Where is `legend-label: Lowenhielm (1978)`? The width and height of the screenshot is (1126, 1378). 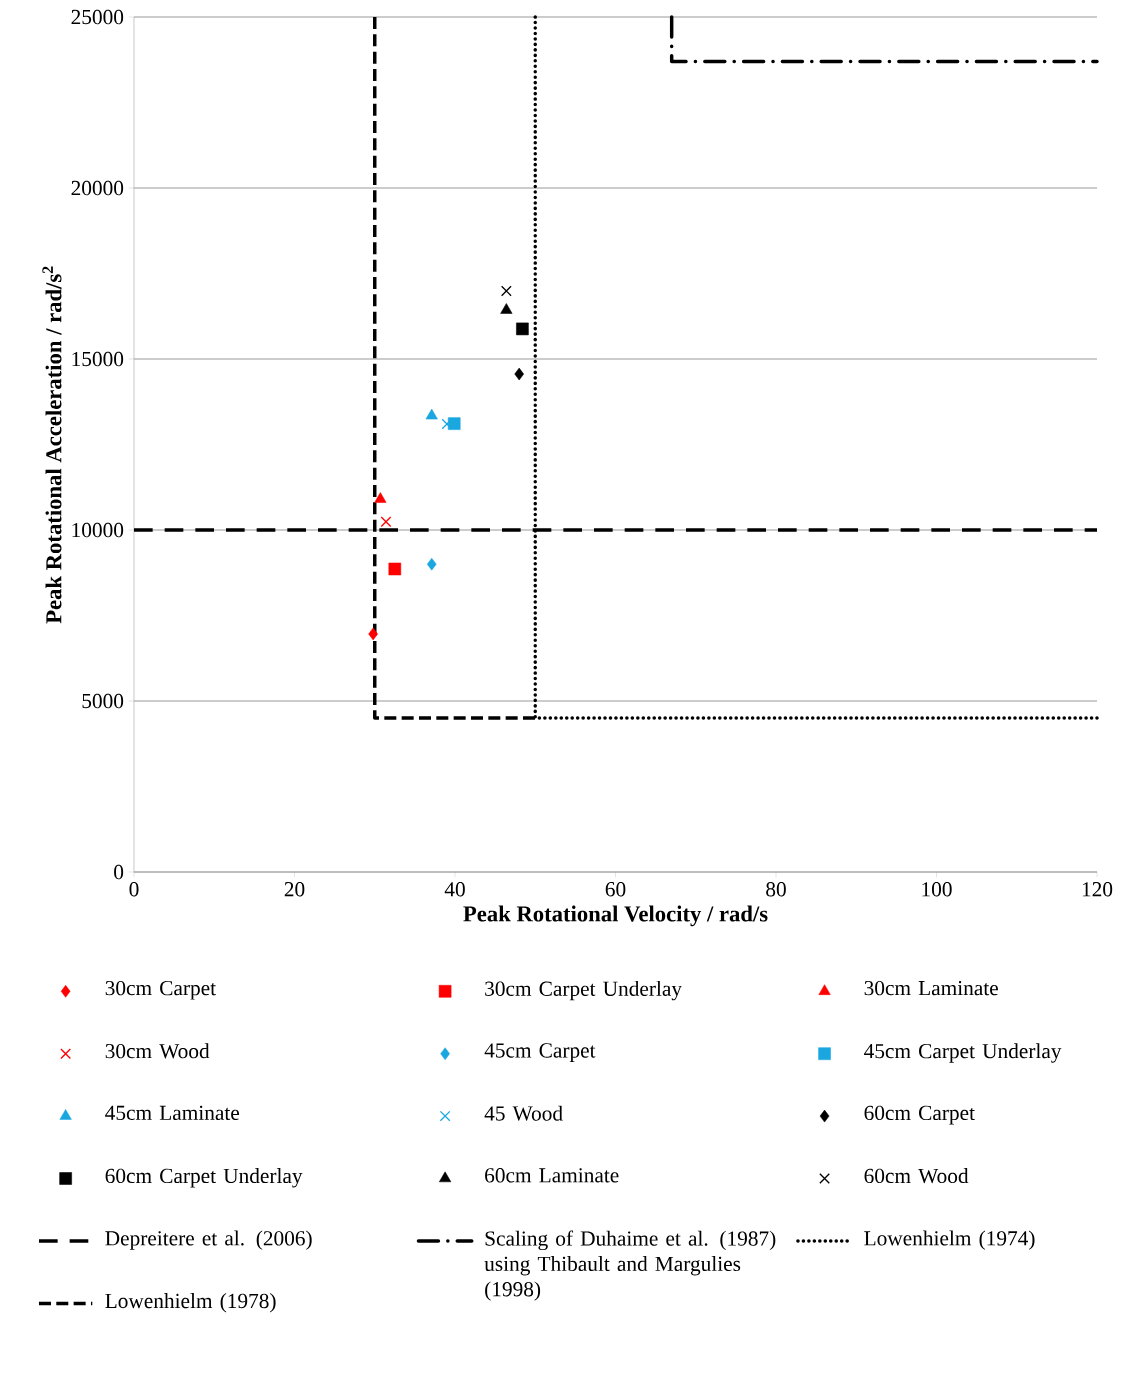
legend-label: Lowenhielm (1978) is located at coordinates (190, 1303).